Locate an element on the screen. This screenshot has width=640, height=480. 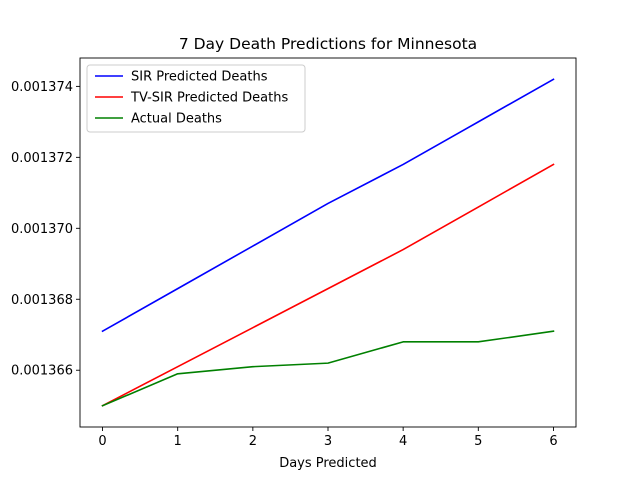
y-tick-label: 0.001374 is located at coordinates (42, 87).